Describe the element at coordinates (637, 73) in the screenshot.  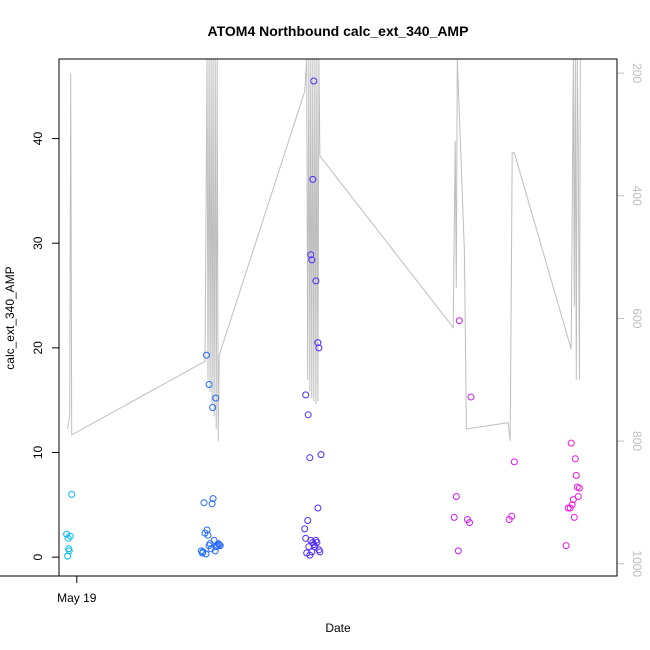
I see `secondary-tick-label: 200` at that location.